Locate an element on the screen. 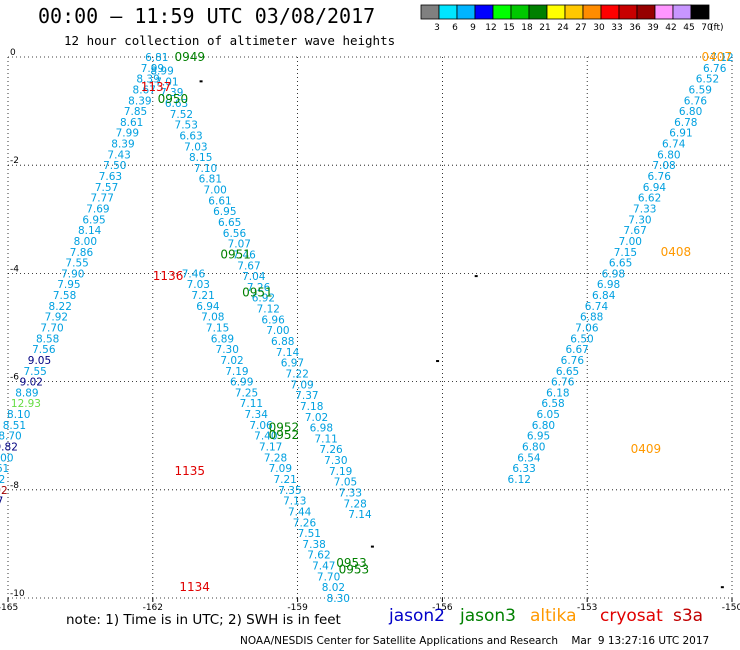 Image resolution: width=740 pixels, height=650 pixels. data-point-label: 7.70 is located at coordinates (328, 577).